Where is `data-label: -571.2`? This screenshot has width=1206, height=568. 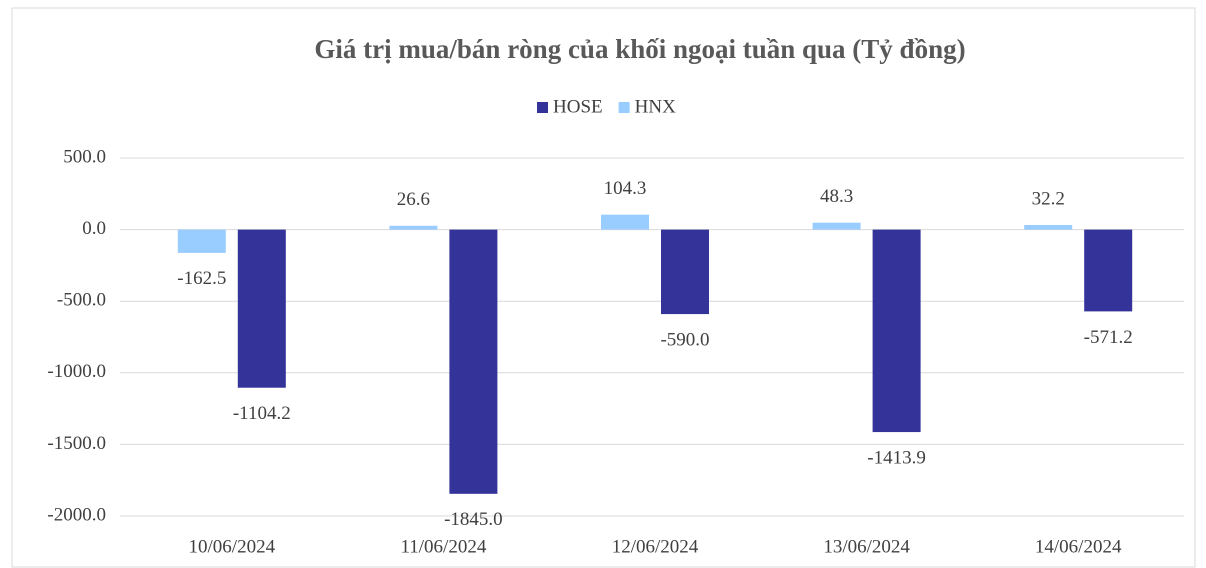
data-label: -571.2 is located at coordinates (1108, 337).